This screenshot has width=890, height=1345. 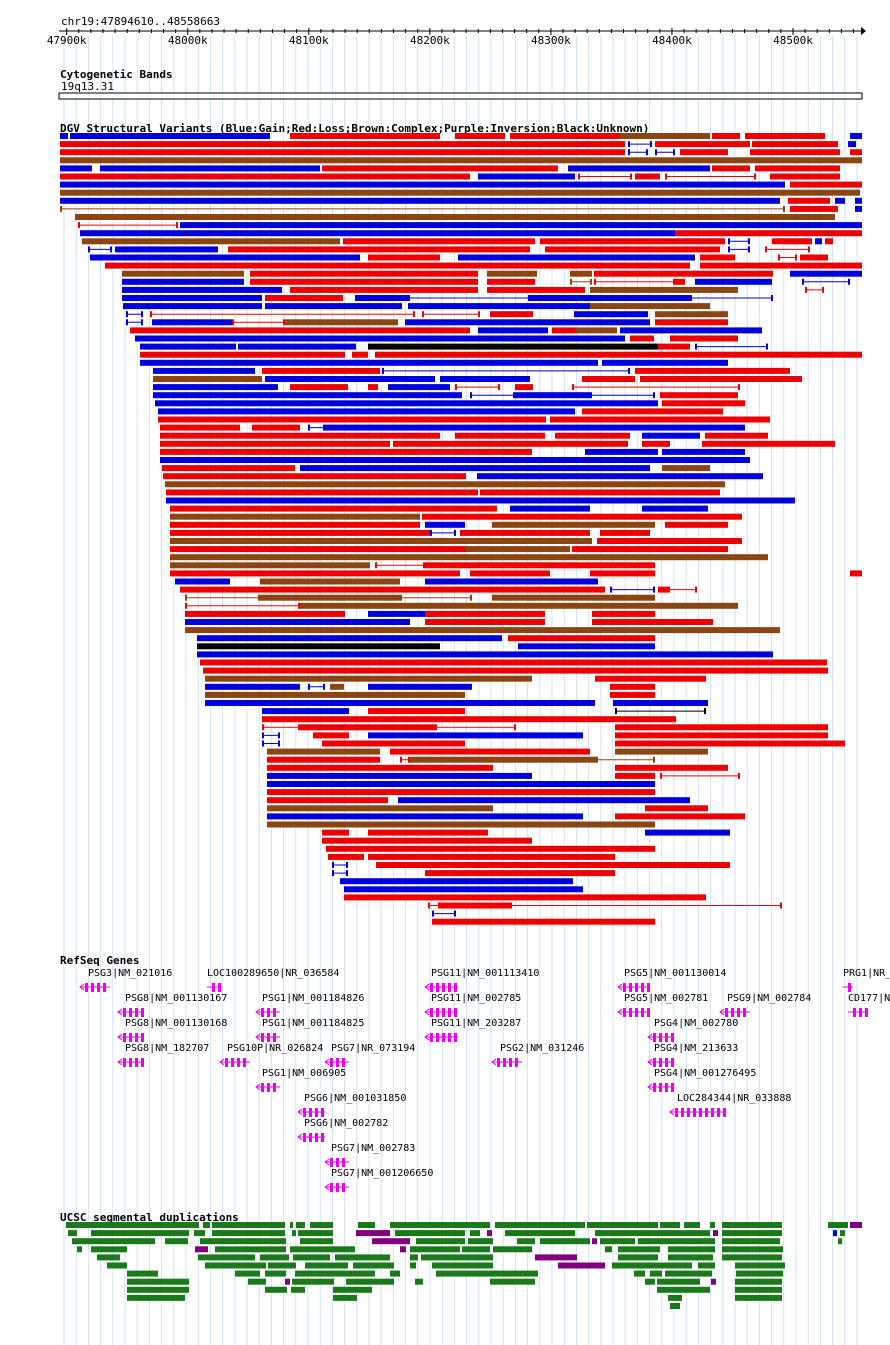 What do you see at coordinates (172, 1030) in the screenshot?
I see `refseq-gene: PSG8|NM_001130168` at bounding box center [172, 1030].